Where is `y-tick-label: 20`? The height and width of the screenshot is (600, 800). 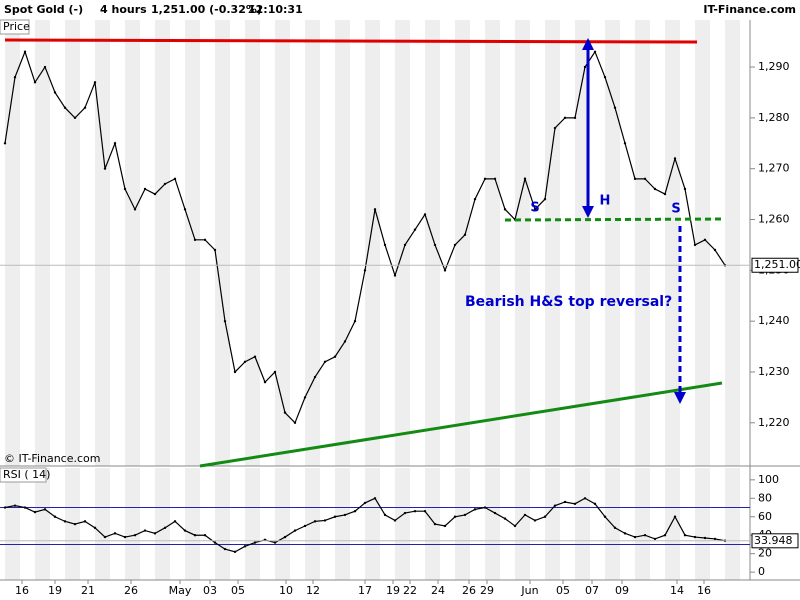
y-tick-label: 20 is located at coordinates (765, 553).